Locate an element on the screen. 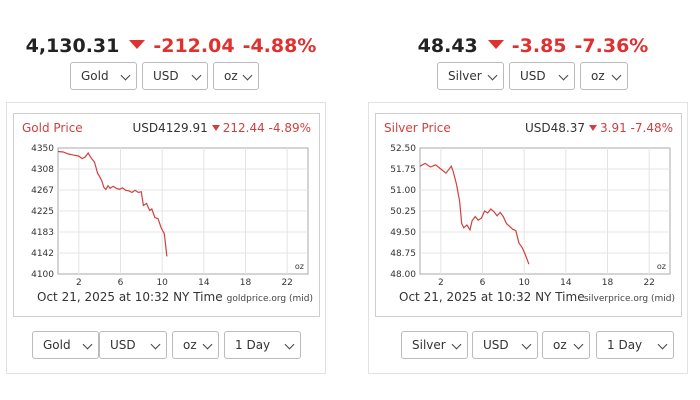 This screenshot has height=400, width=700. y-tick-label: 49.50 is located at coordinates (403, 233).